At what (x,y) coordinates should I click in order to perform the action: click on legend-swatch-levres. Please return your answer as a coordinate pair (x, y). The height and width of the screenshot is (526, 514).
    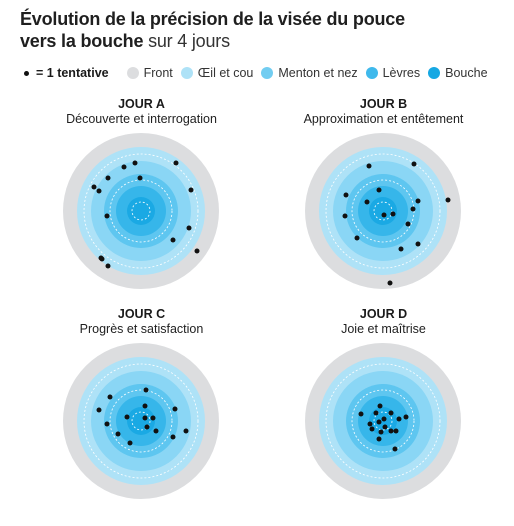
    Looking at the image, I should click on (371, 73).